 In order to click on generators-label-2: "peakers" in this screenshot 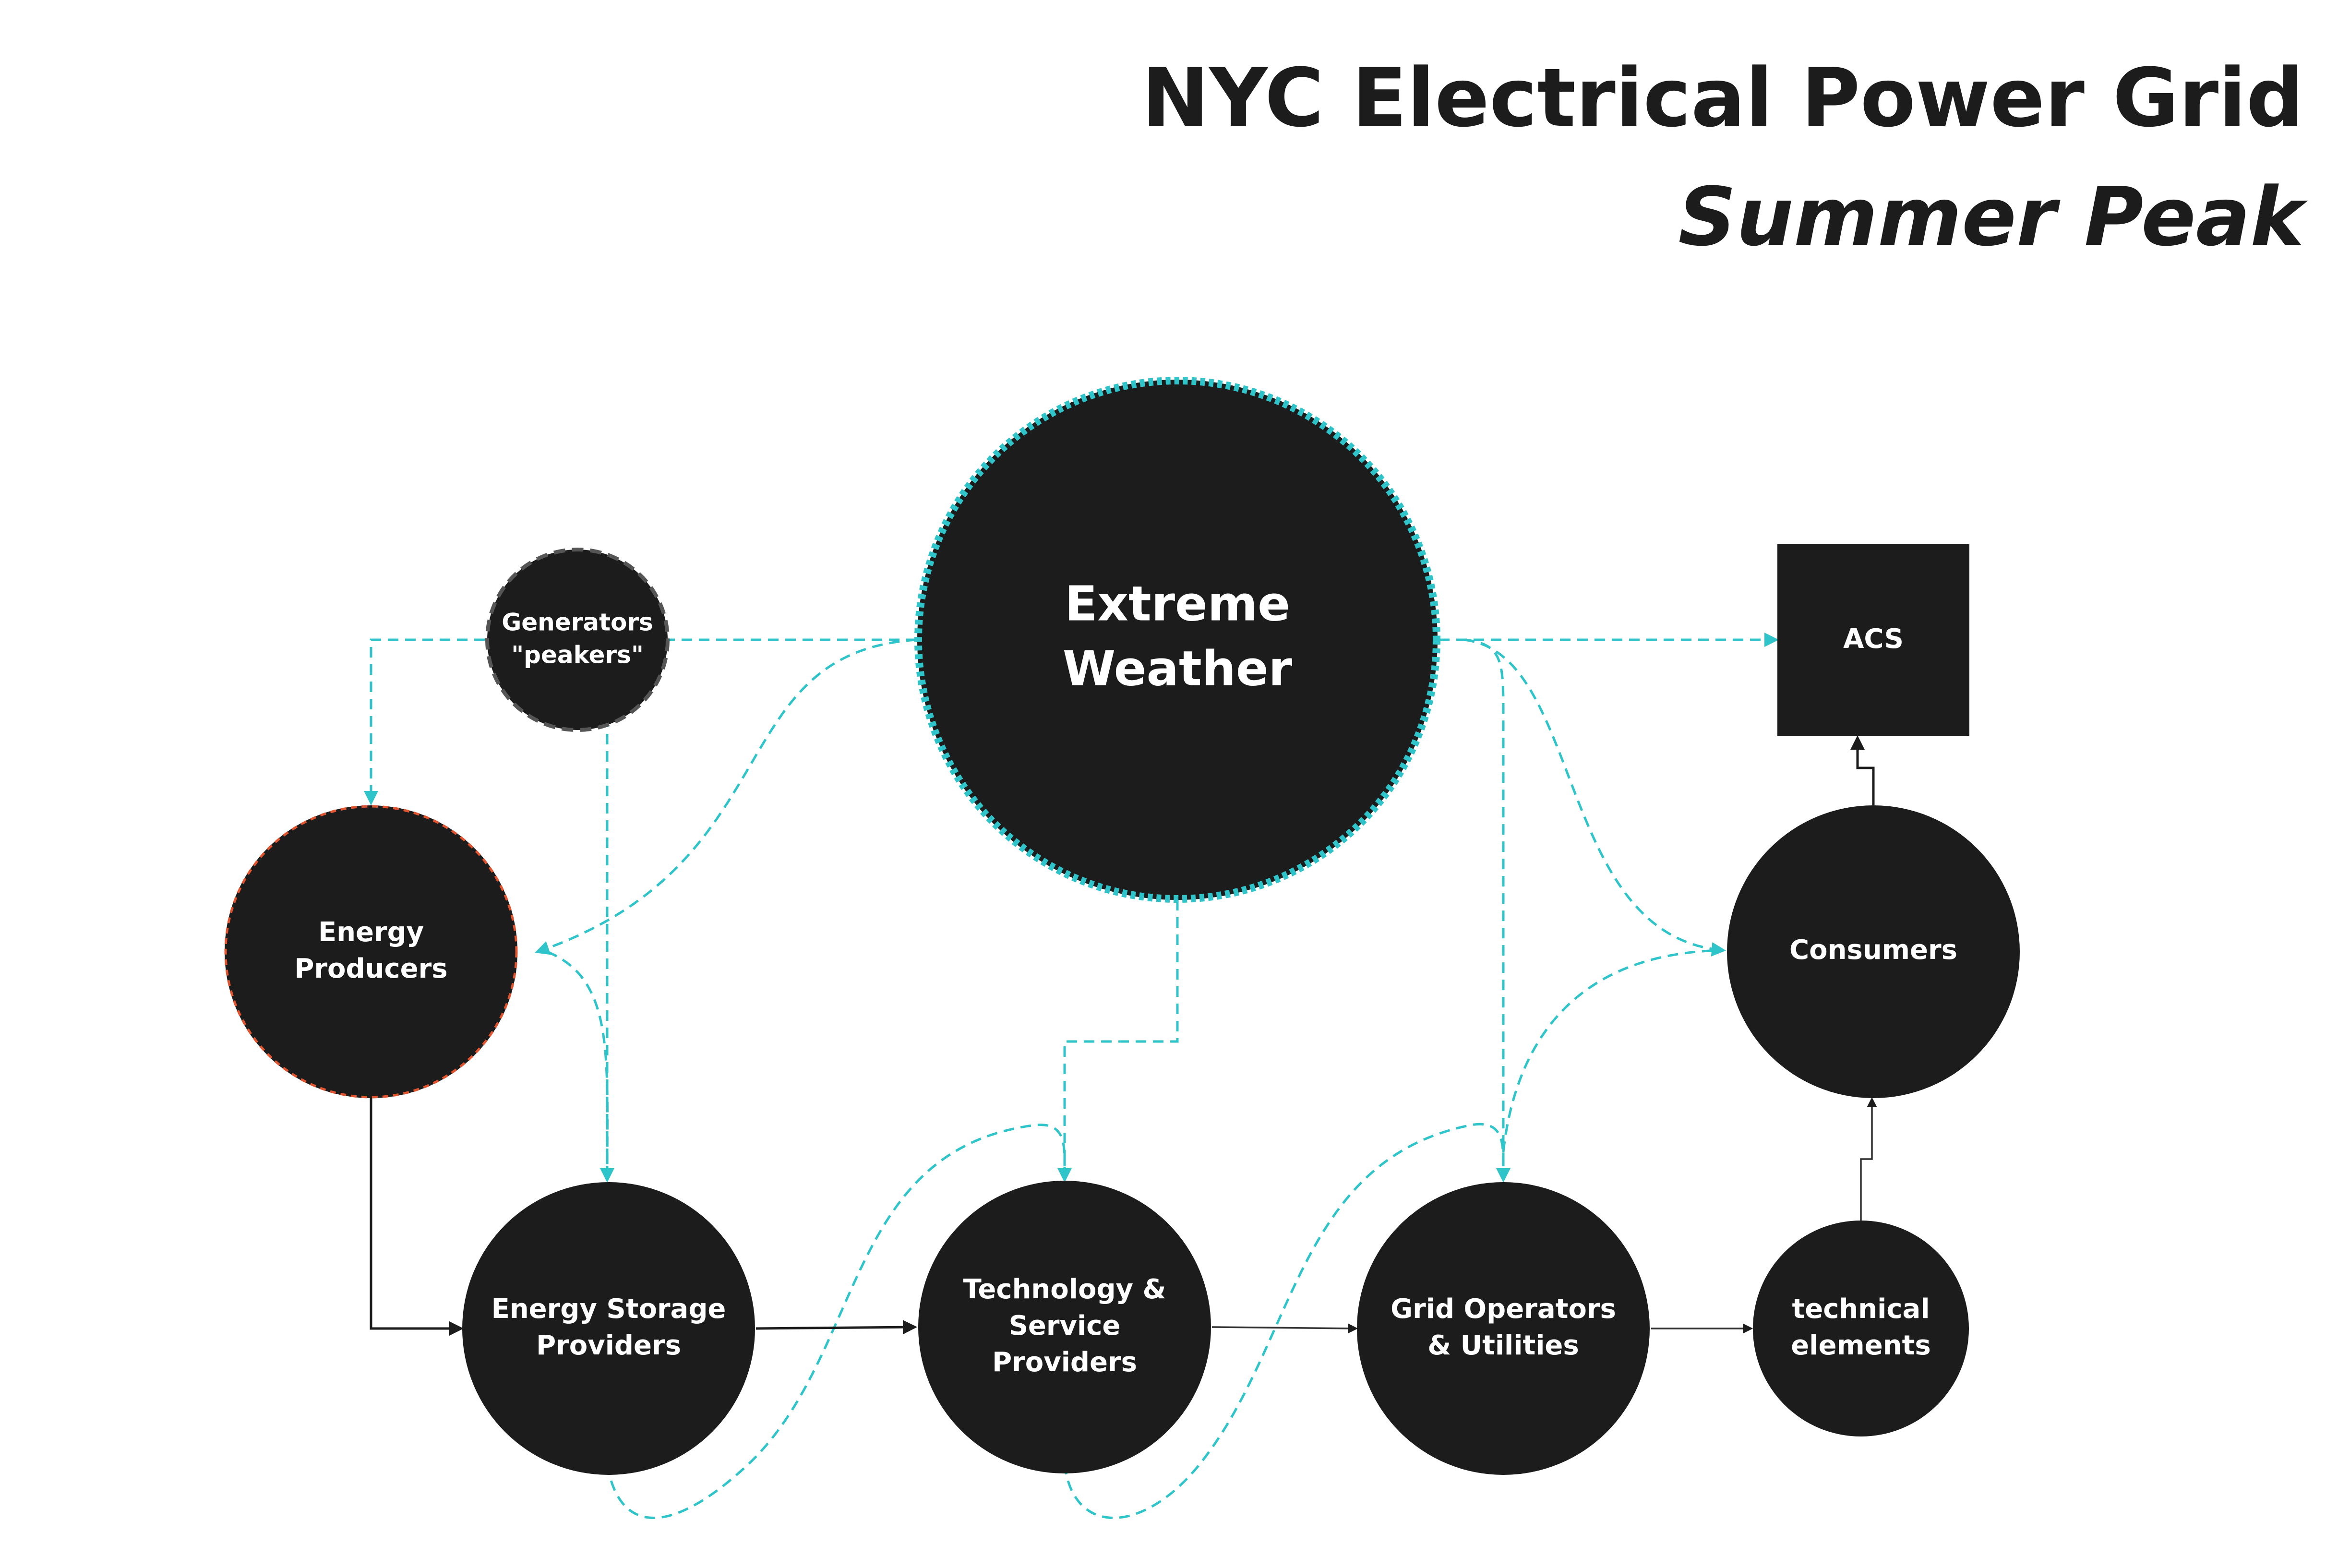, I will do `click(577, 655)`.